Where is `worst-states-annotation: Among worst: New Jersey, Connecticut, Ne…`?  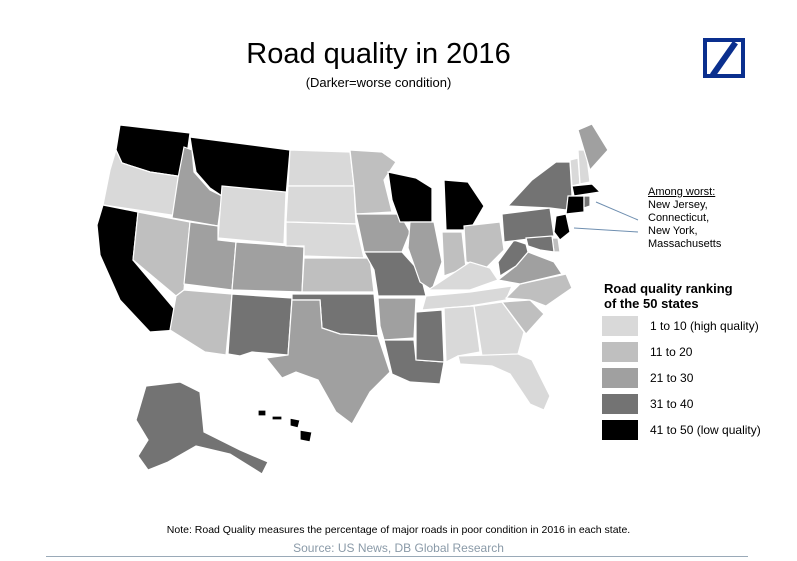 worst-states-annotation: Among worst: New Jersey, Connecticut, Ne… is located at coordinates (684, 218).